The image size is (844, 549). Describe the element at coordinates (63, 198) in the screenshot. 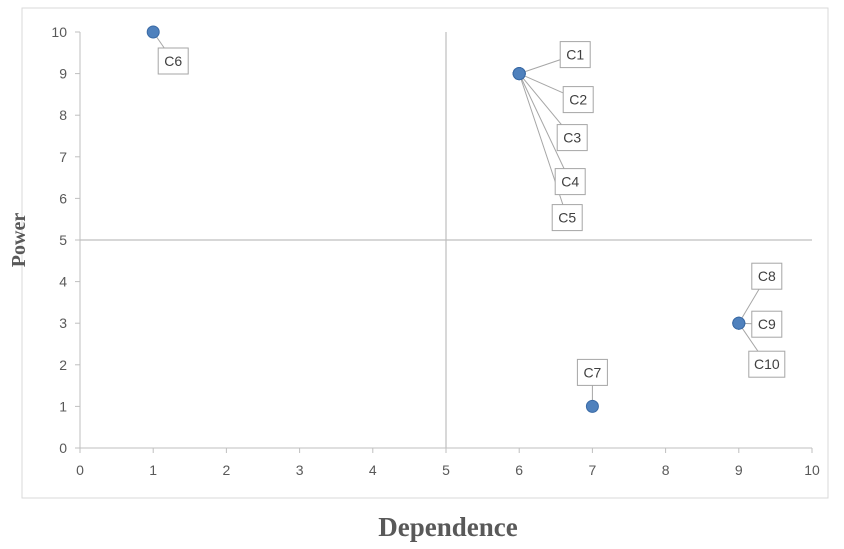

I see `y-tick-label: 6` at that location.